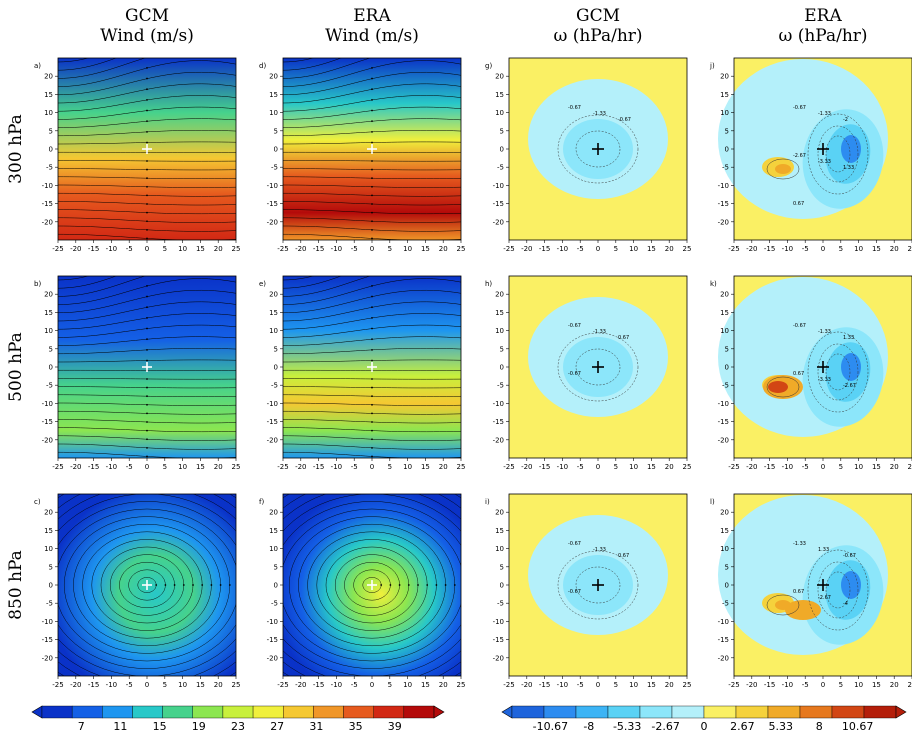 The width and height of the screenshot is (912, 734). I want to click on y-tick-label: -5, so click(725, 386).